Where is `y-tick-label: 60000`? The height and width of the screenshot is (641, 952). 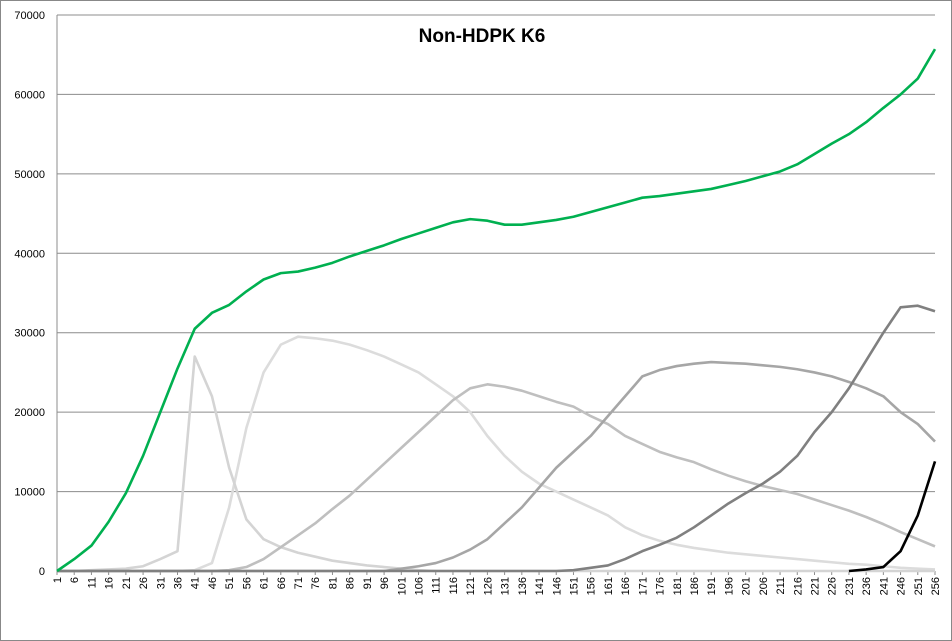
y-tick-label: 60000 is located at coordinates (29, 95).